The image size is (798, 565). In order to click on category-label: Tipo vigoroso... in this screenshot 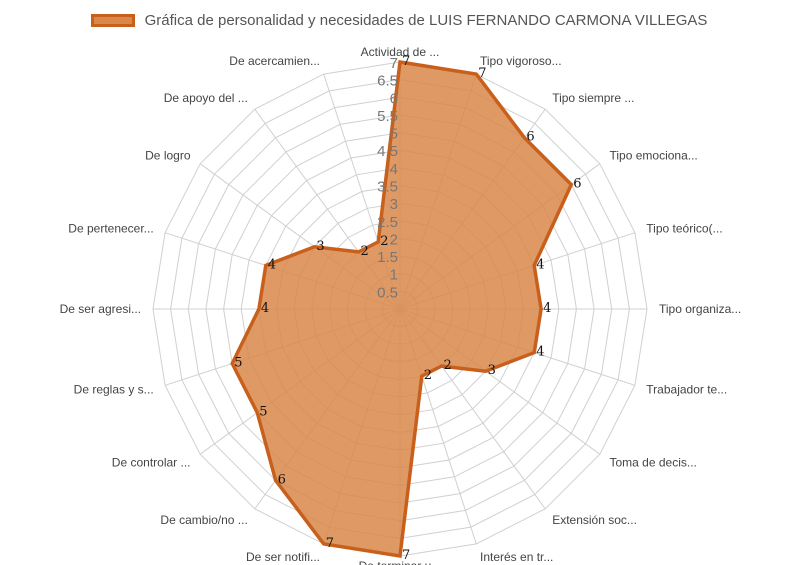, I will do `click(521, 61)`.